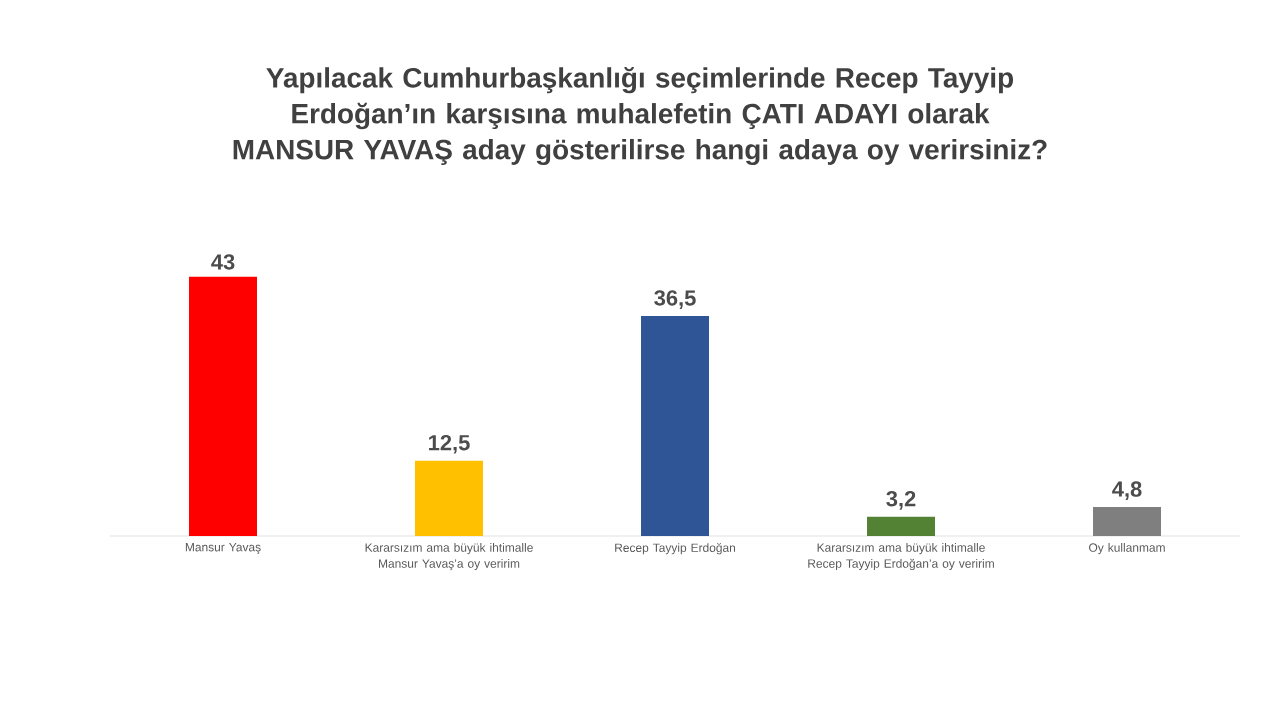 The width and height of the screenshot is (1280, 726). Describe the element at coordinates (449, 444) in the screenshot. I see `data-label: 12,5` at that location.